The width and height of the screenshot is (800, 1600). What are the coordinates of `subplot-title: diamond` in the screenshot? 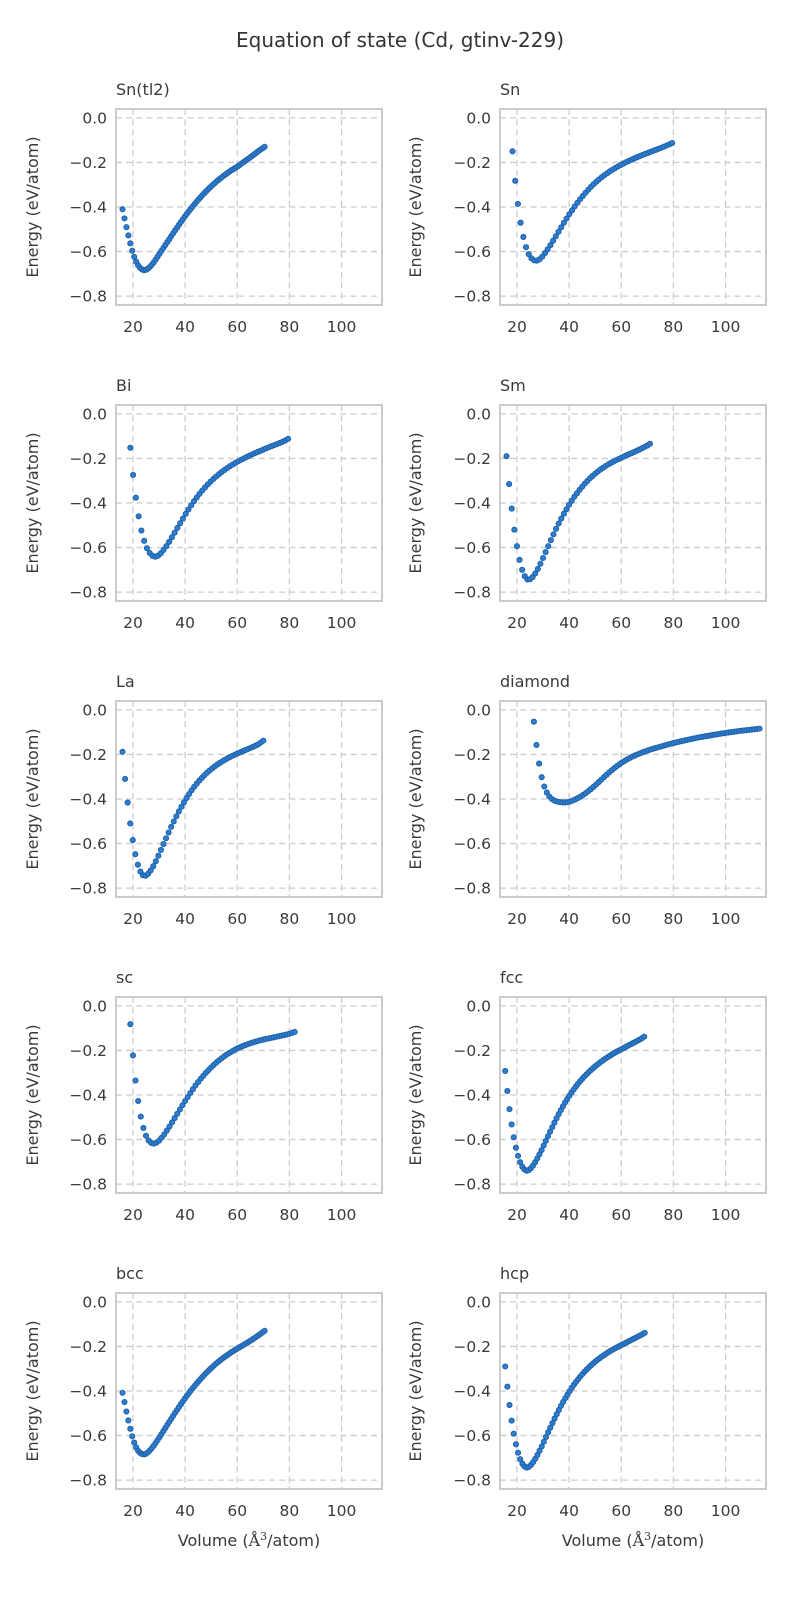 It's located at (535, 681).